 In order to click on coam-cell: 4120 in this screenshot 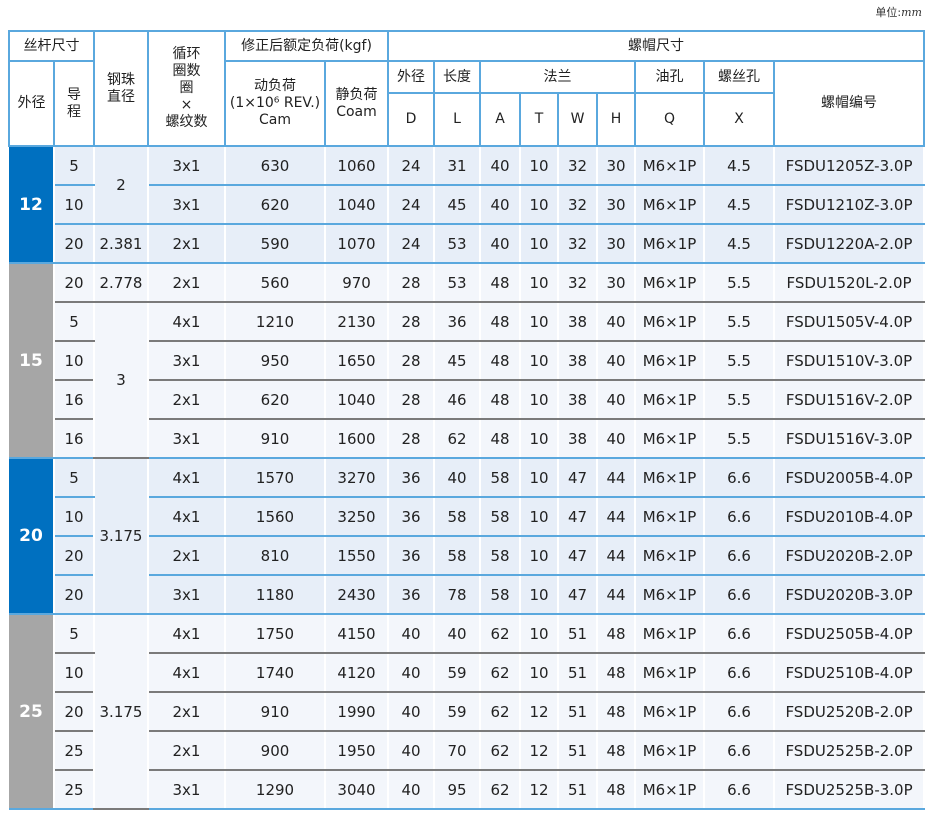, I will do `click(356, 673)`.